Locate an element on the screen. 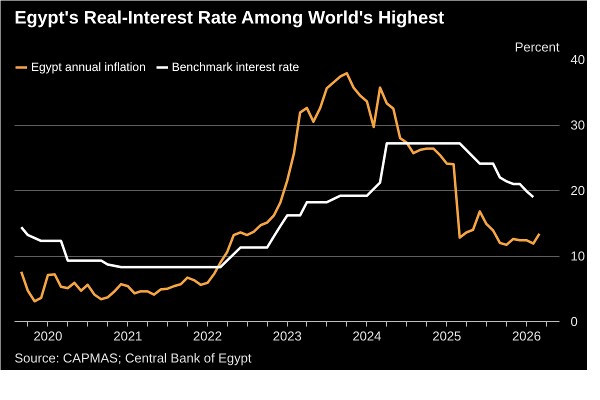 This screenshot has height=400, width=600. y-tick-label: 0 is located at coordinates (574, 321).